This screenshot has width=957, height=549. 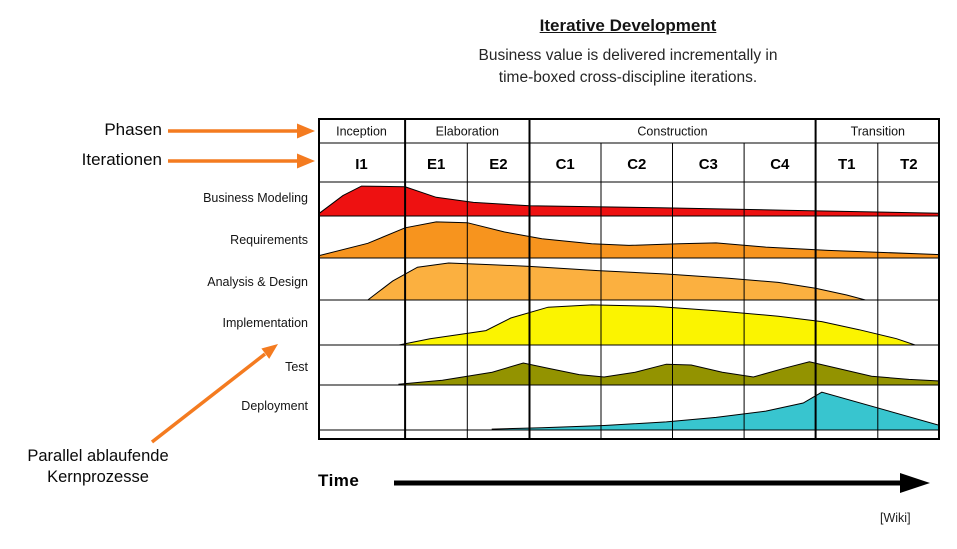 I want to click on discipline-label-test: Test, so click(x=296, y=367).